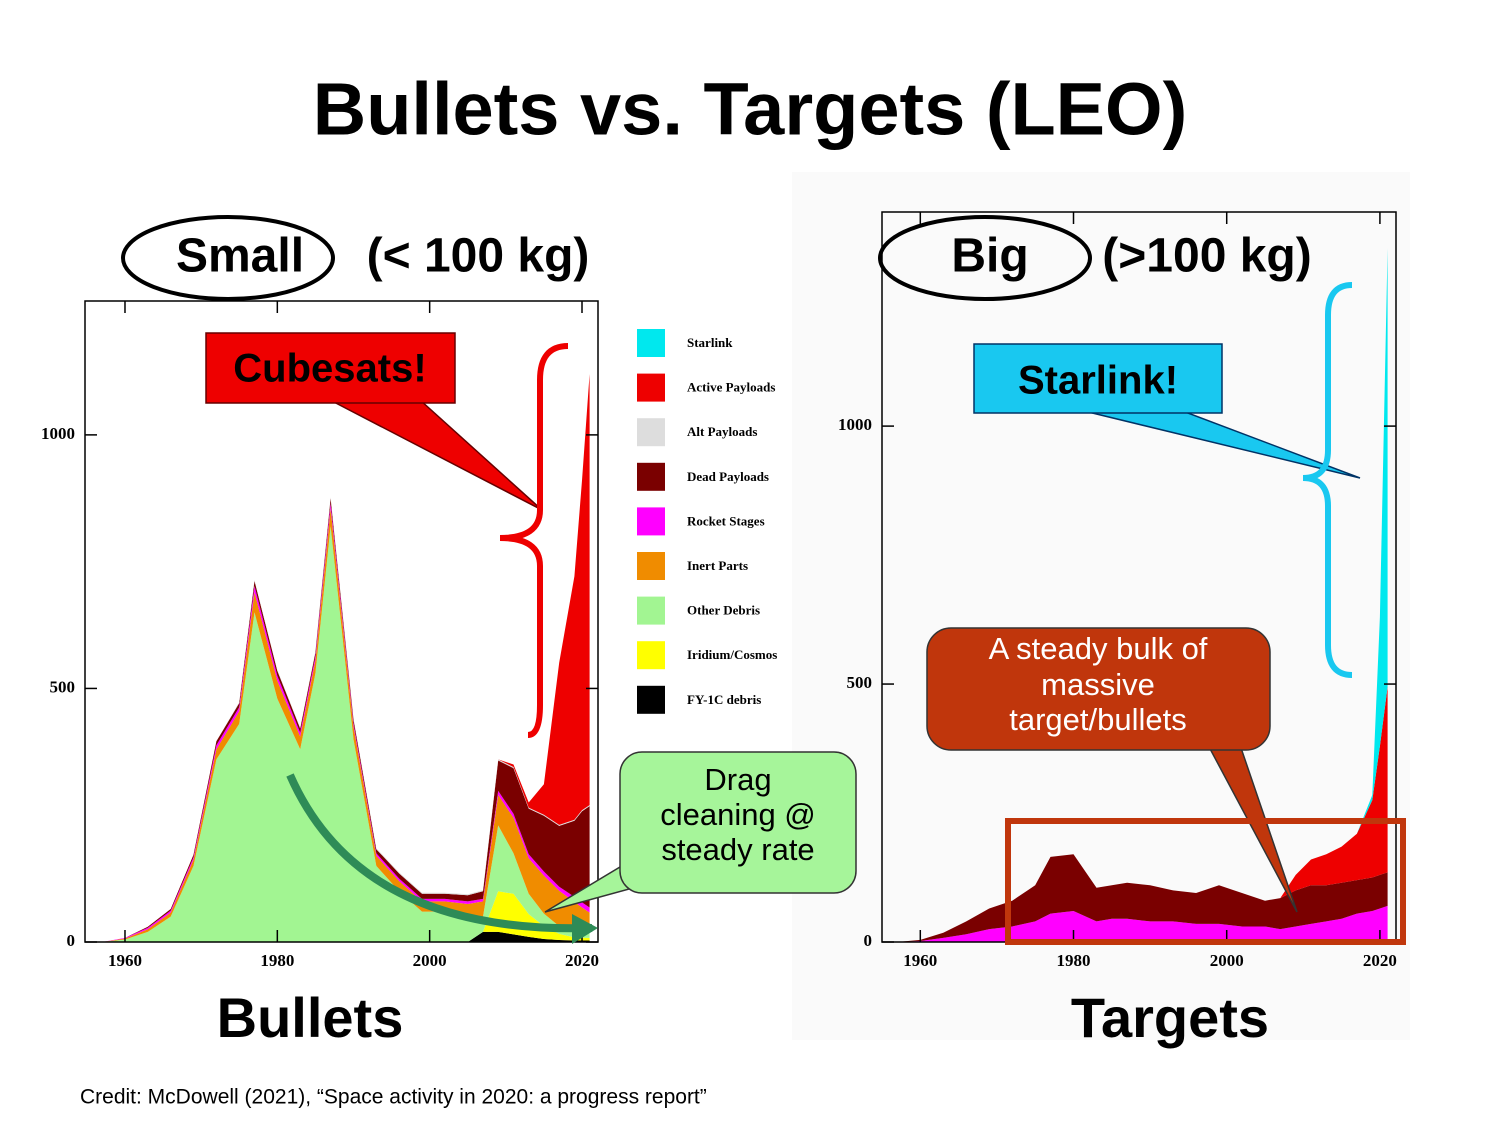 Image resolution: width=1500 pixels, height=1125 pixels. Describe the element at coordinates (1206, 256) in the screenshot. I see `size-note: (>100 kg)` at that location.